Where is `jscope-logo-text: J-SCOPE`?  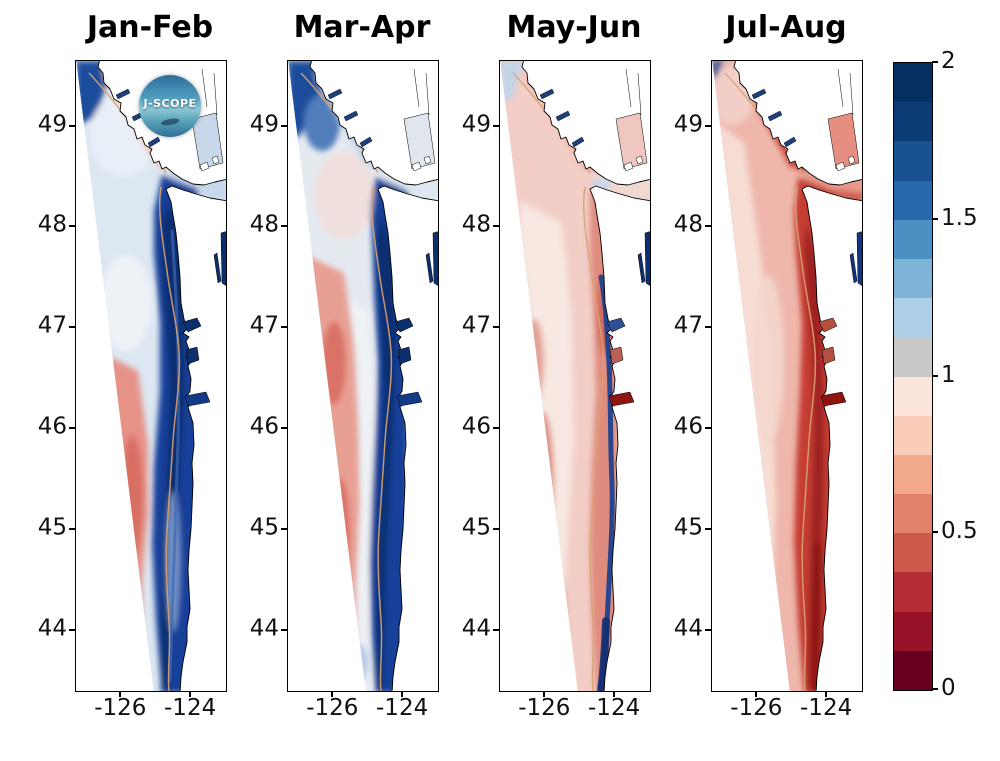 jscope-logo-text: J-SCOPE is located at coordinates (170, 103).